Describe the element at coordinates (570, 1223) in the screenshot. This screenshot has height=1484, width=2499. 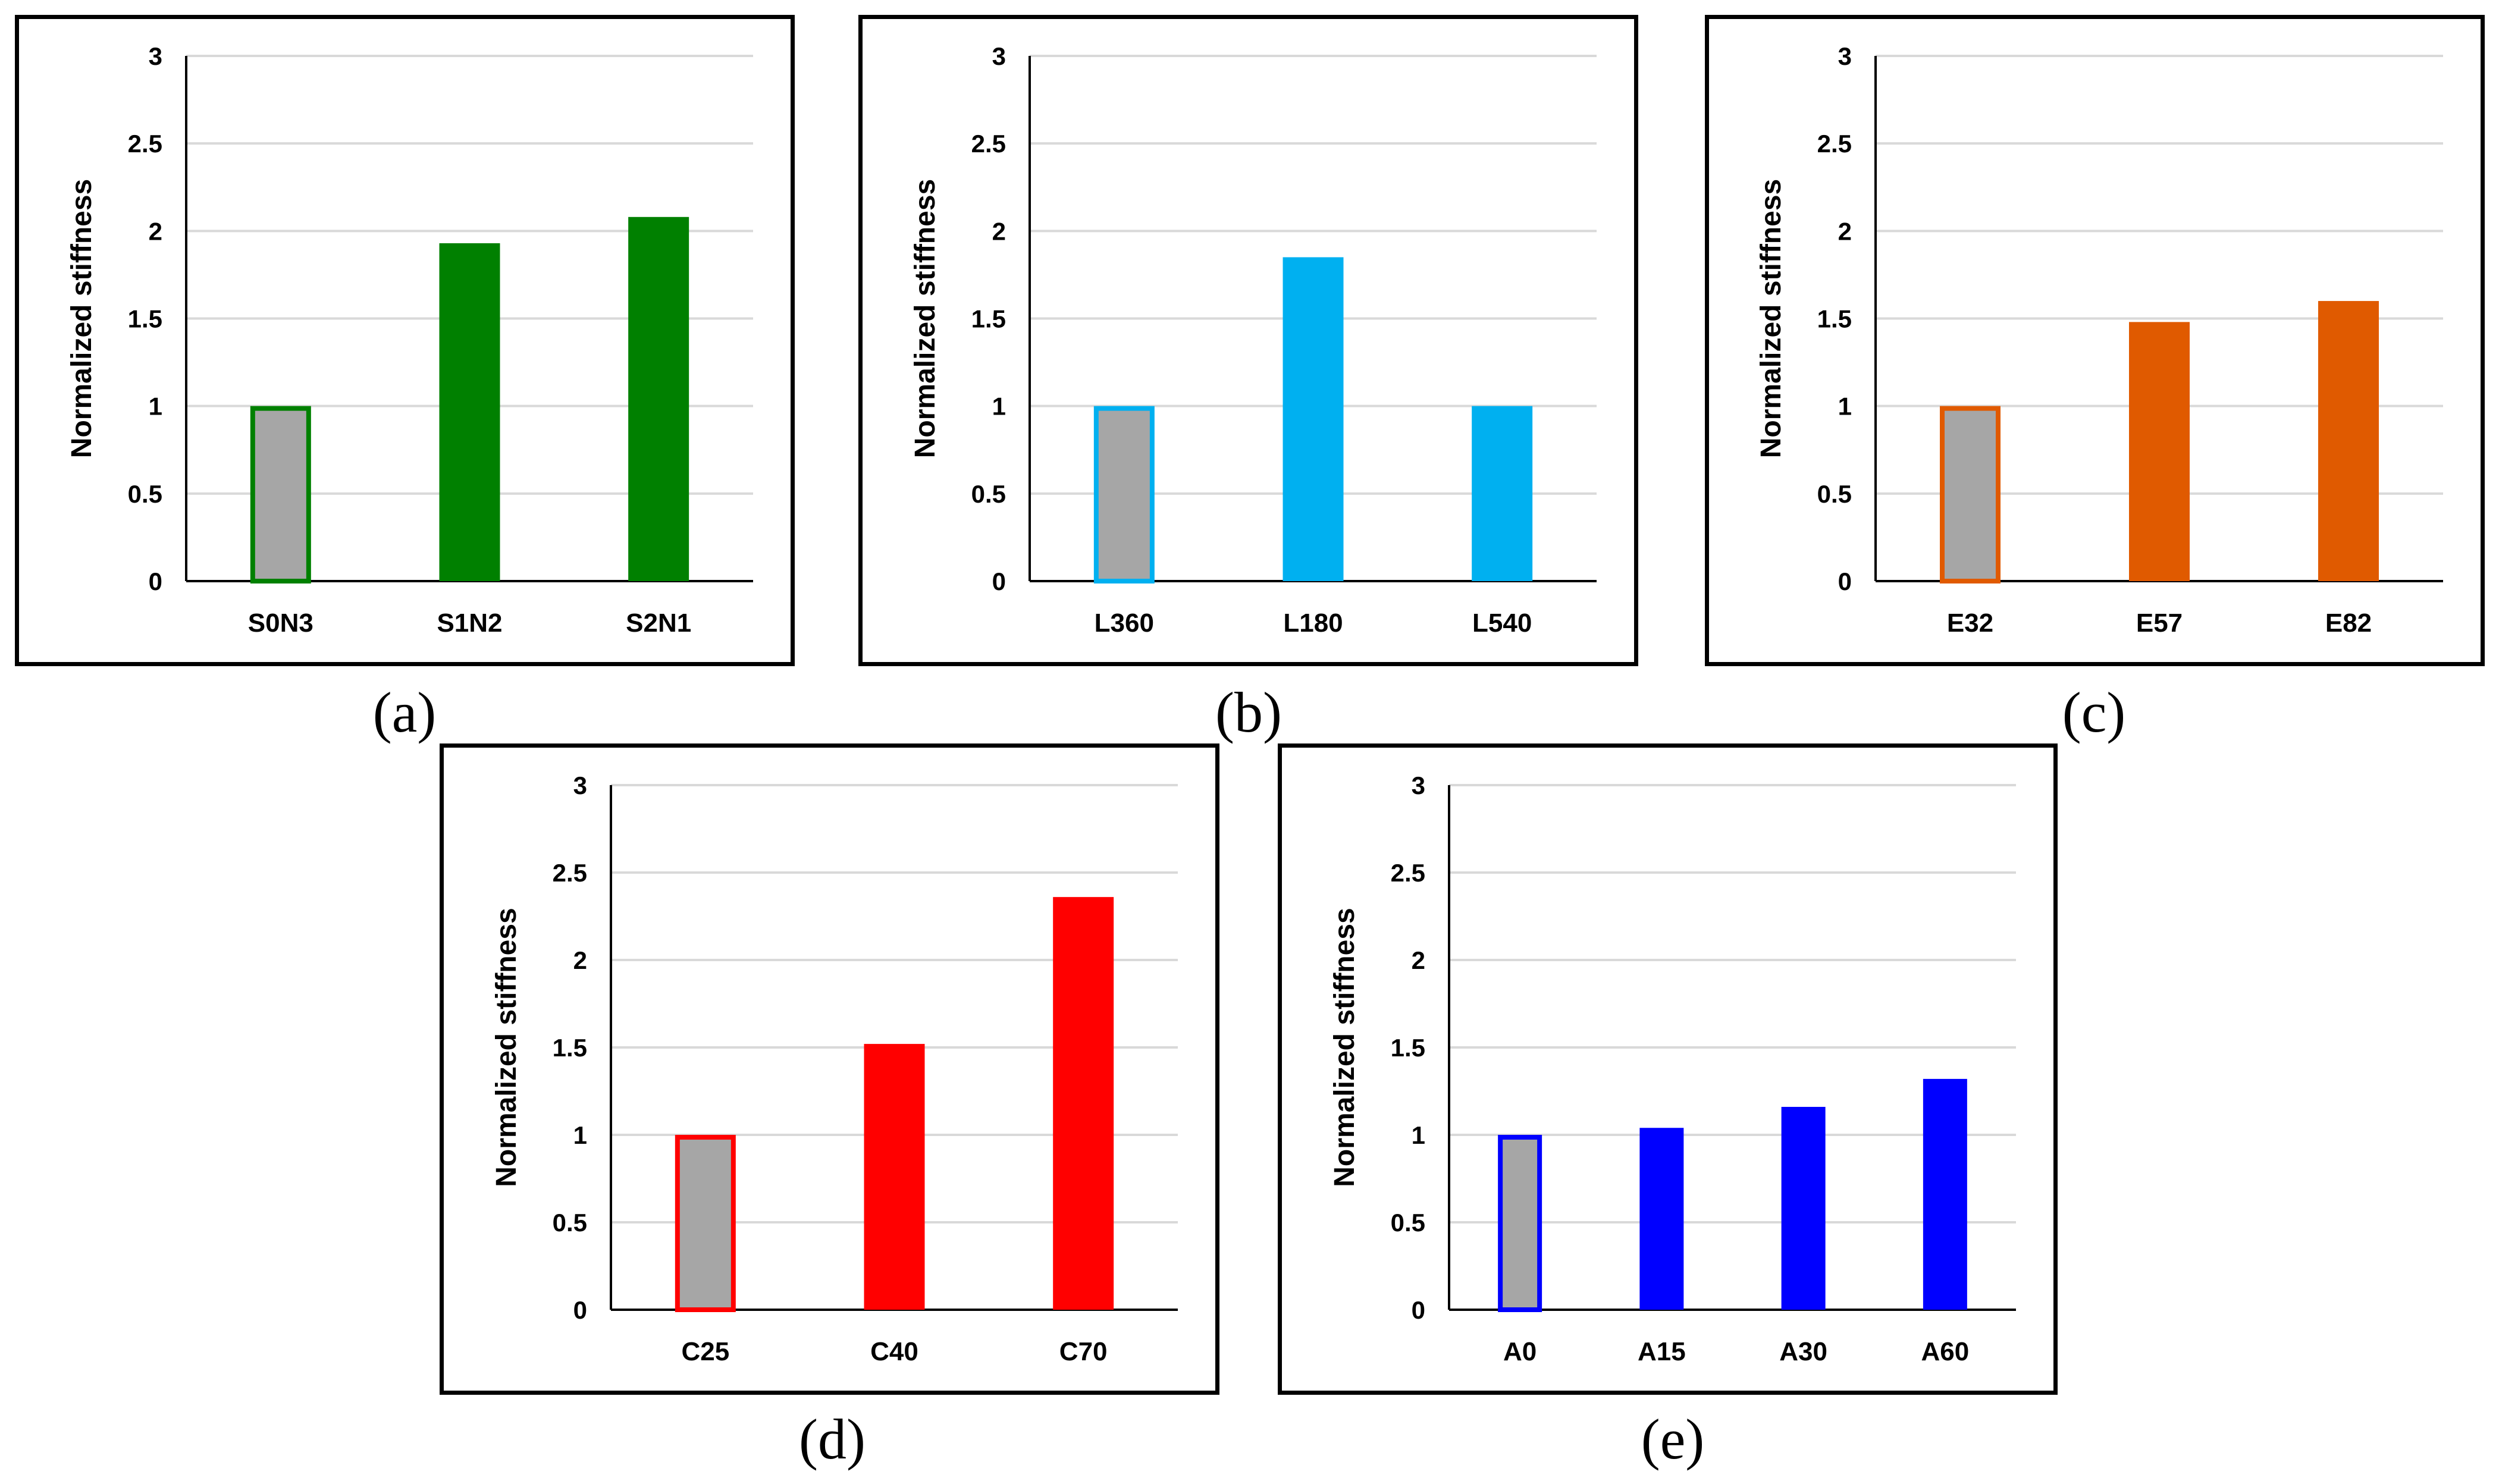
I see `y-tick-label-d-1: 0.5` at that location.